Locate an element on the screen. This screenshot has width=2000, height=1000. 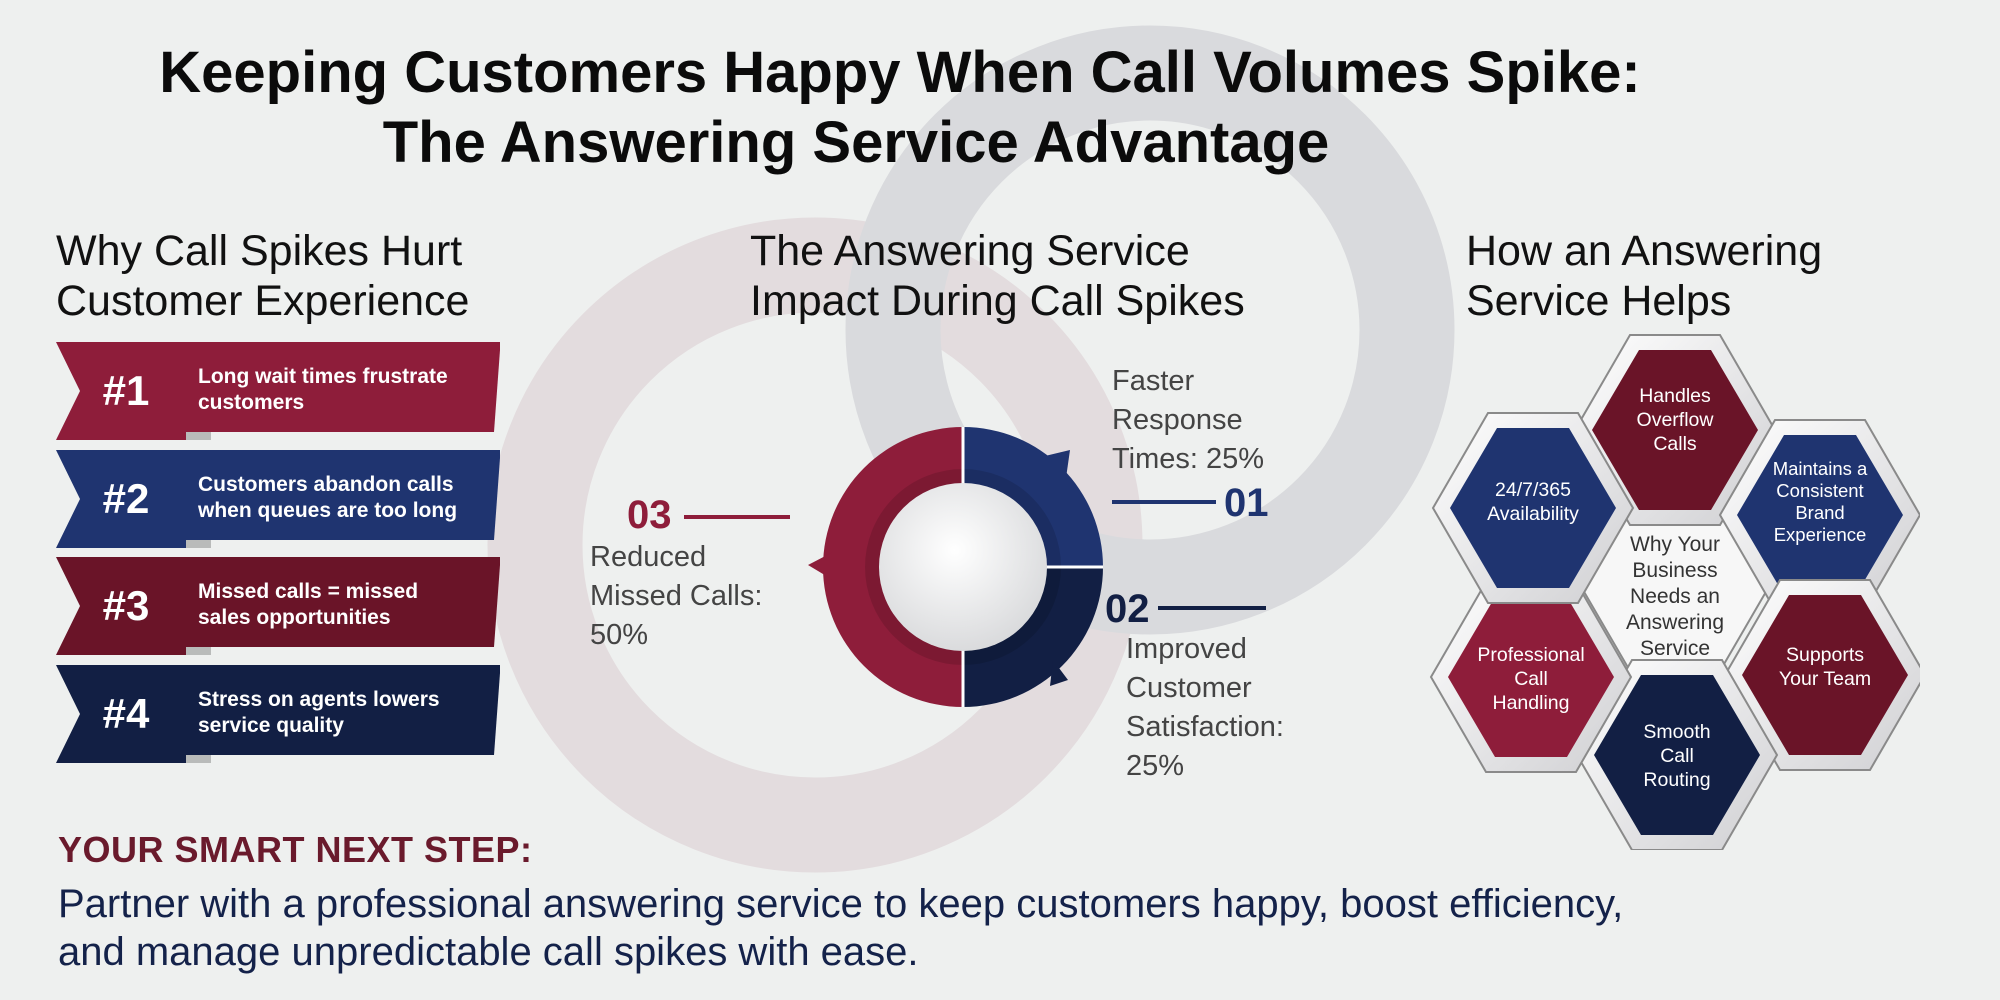
hex-call-routing is located at coordinates (1677, 754).